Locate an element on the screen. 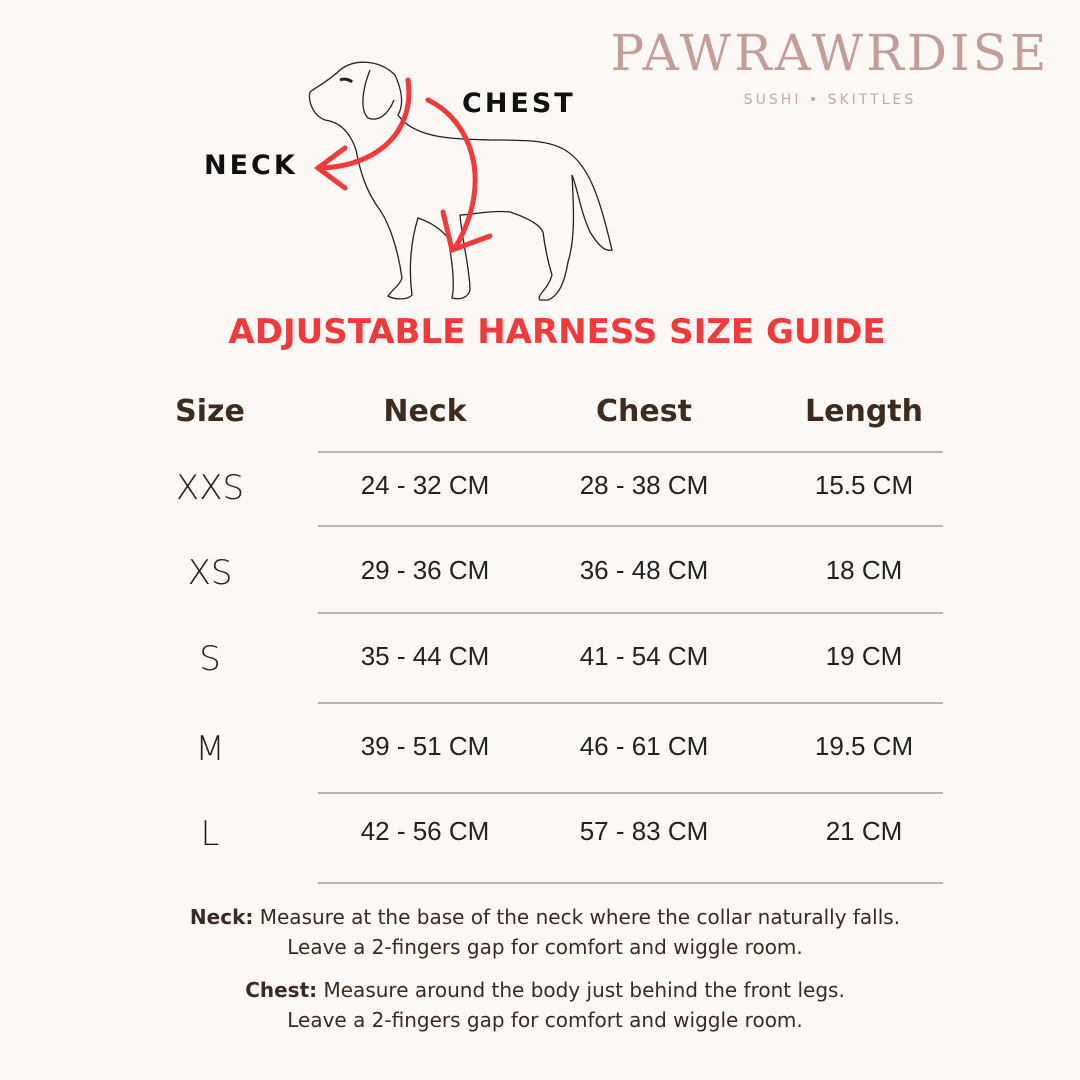 Image resolution: width=1080 pixels, height=1080 pixels. chest-note-term: Chest: is located at coordinates (281, 990).